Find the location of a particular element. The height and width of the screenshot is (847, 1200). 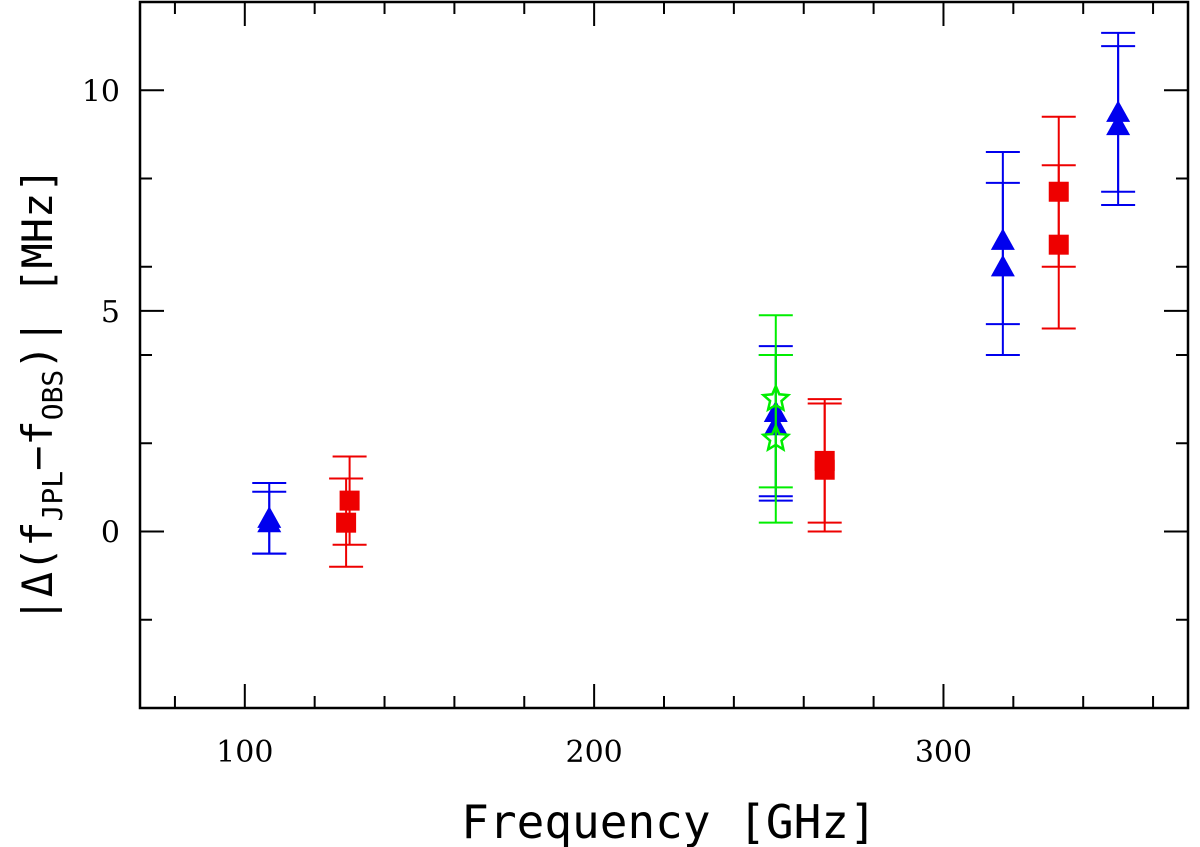

x-axis-label: Frequency [GHz] is located at coordinates (668, 821).